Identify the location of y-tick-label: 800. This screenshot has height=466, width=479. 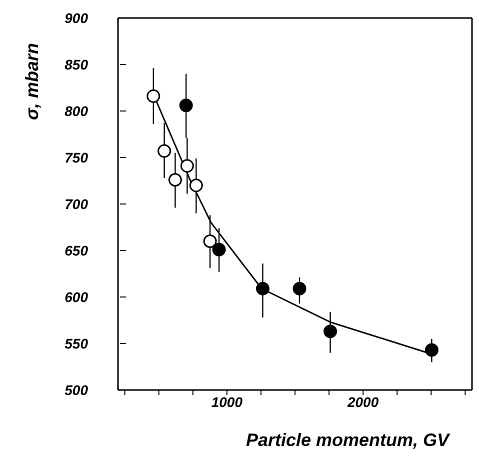
(76, 110).